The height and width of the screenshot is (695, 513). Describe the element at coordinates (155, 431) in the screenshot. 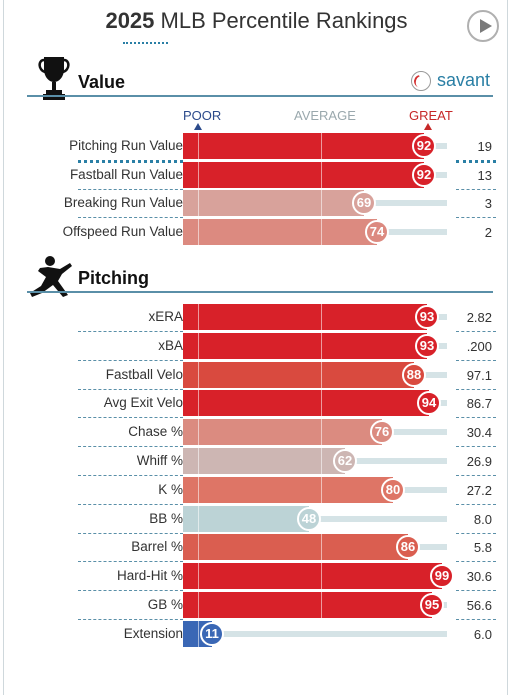

I see `metric-label: Chase %` at that location.